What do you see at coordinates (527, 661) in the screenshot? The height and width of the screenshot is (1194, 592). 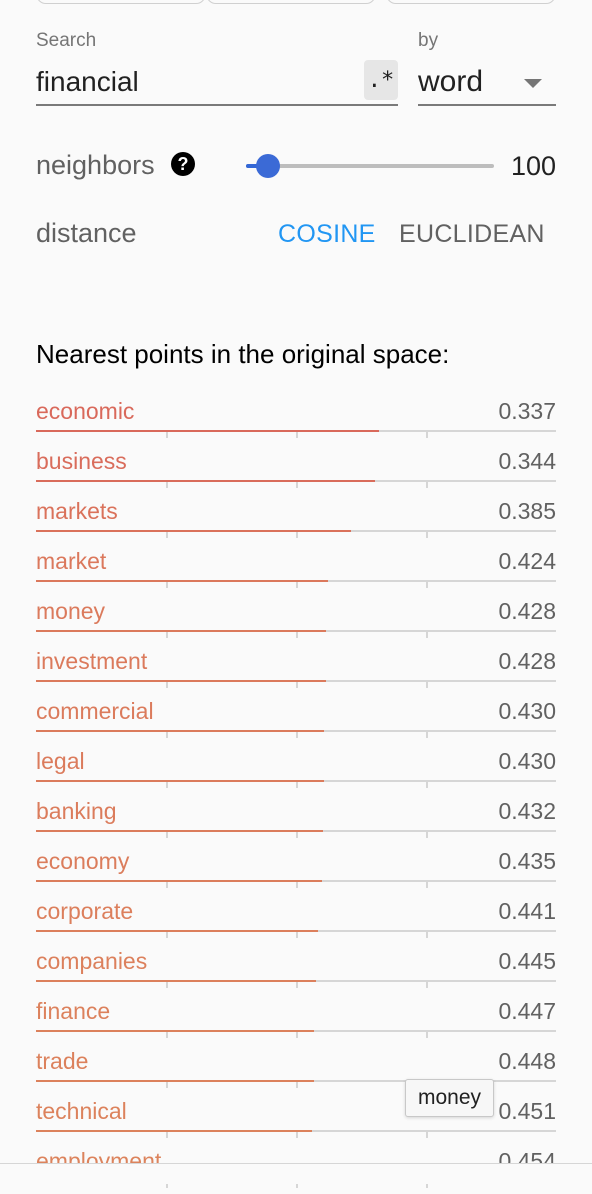 I see `neighbor-distance: 0.428` at bounding box center [527, 661].